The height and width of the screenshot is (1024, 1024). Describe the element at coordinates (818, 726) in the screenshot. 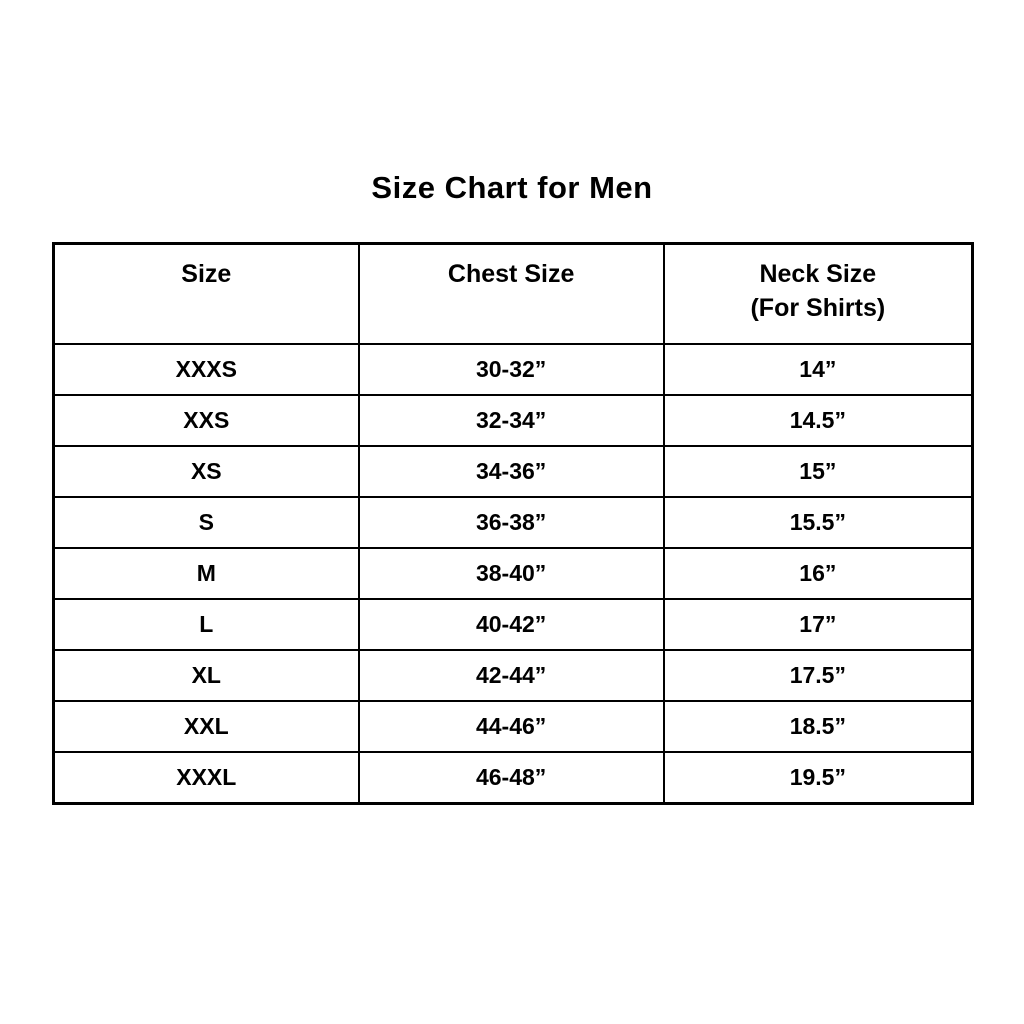

I see `neck-cell: 18.5”` at that location.